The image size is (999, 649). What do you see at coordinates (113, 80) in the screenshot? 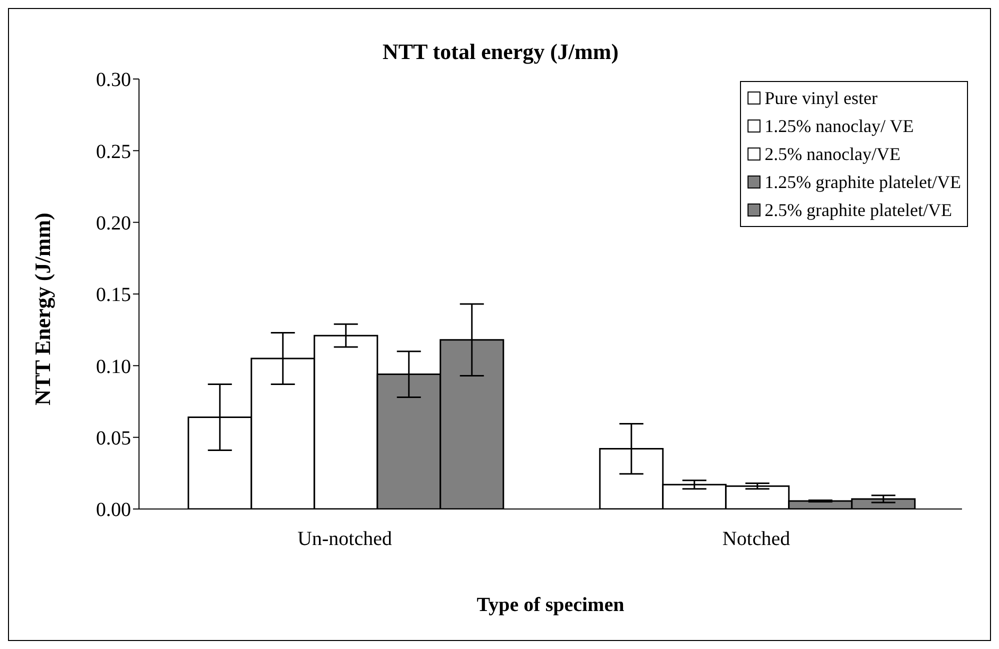
I see `y-tick-label: 0.30` at bounding box center [113, 80].